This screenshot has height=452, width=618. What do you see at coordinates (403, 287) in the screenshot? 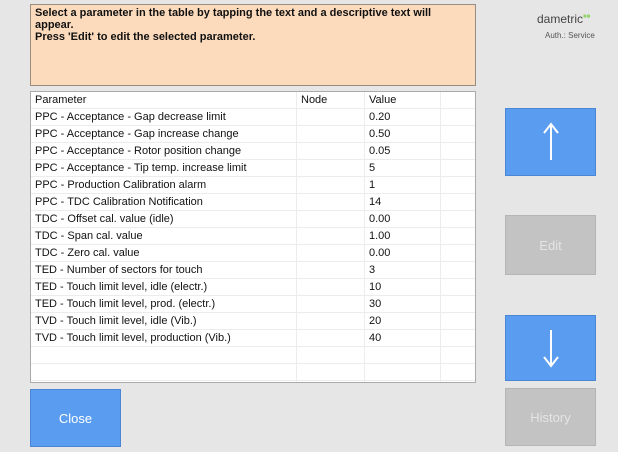
I see `value-cell: 10` at bounding box center [403, 287].